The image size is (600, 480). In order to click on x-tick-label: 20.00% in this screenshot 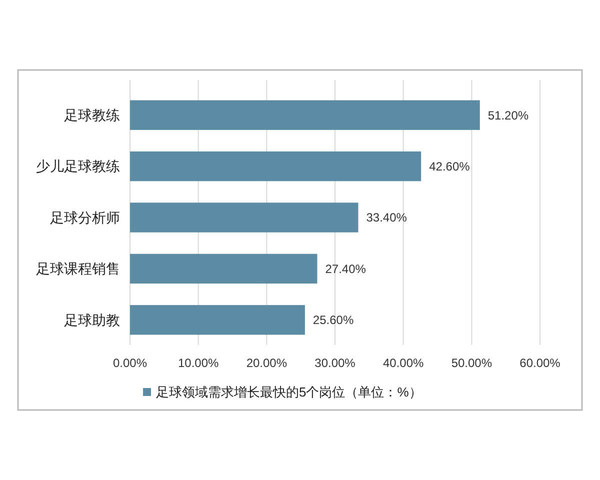, I will do `click(267, 363)`.